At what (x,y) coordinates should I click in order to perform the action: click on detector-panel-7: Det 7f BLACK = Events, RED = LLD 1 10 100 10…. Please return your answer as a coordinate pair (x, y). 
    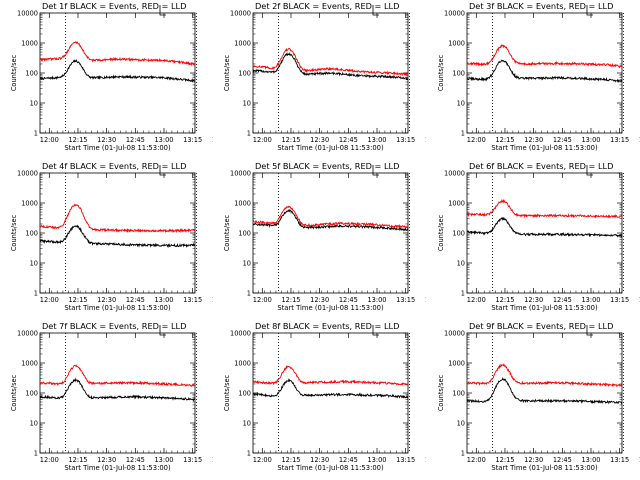
    Looking at the image, I should click on (106, 400).